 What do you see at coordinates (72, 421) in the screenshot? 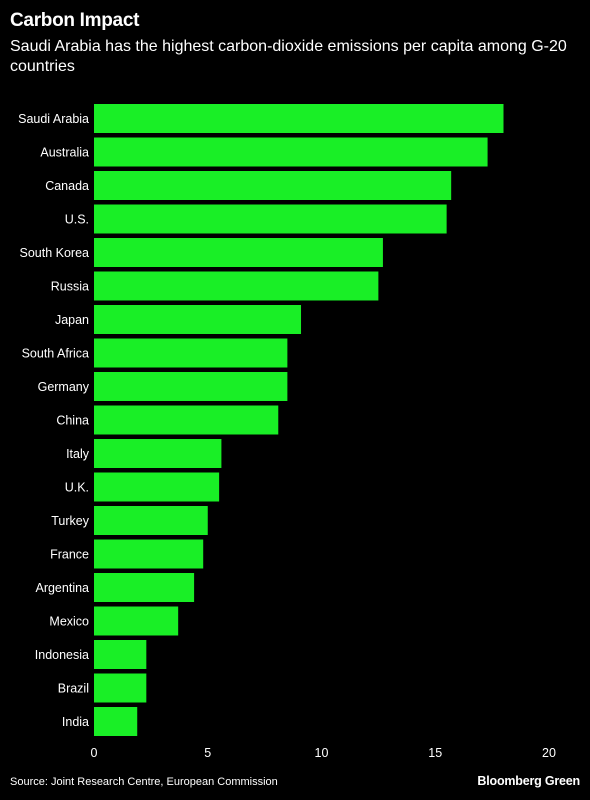
I see `category-label: China` at bounding box center [72, 421].